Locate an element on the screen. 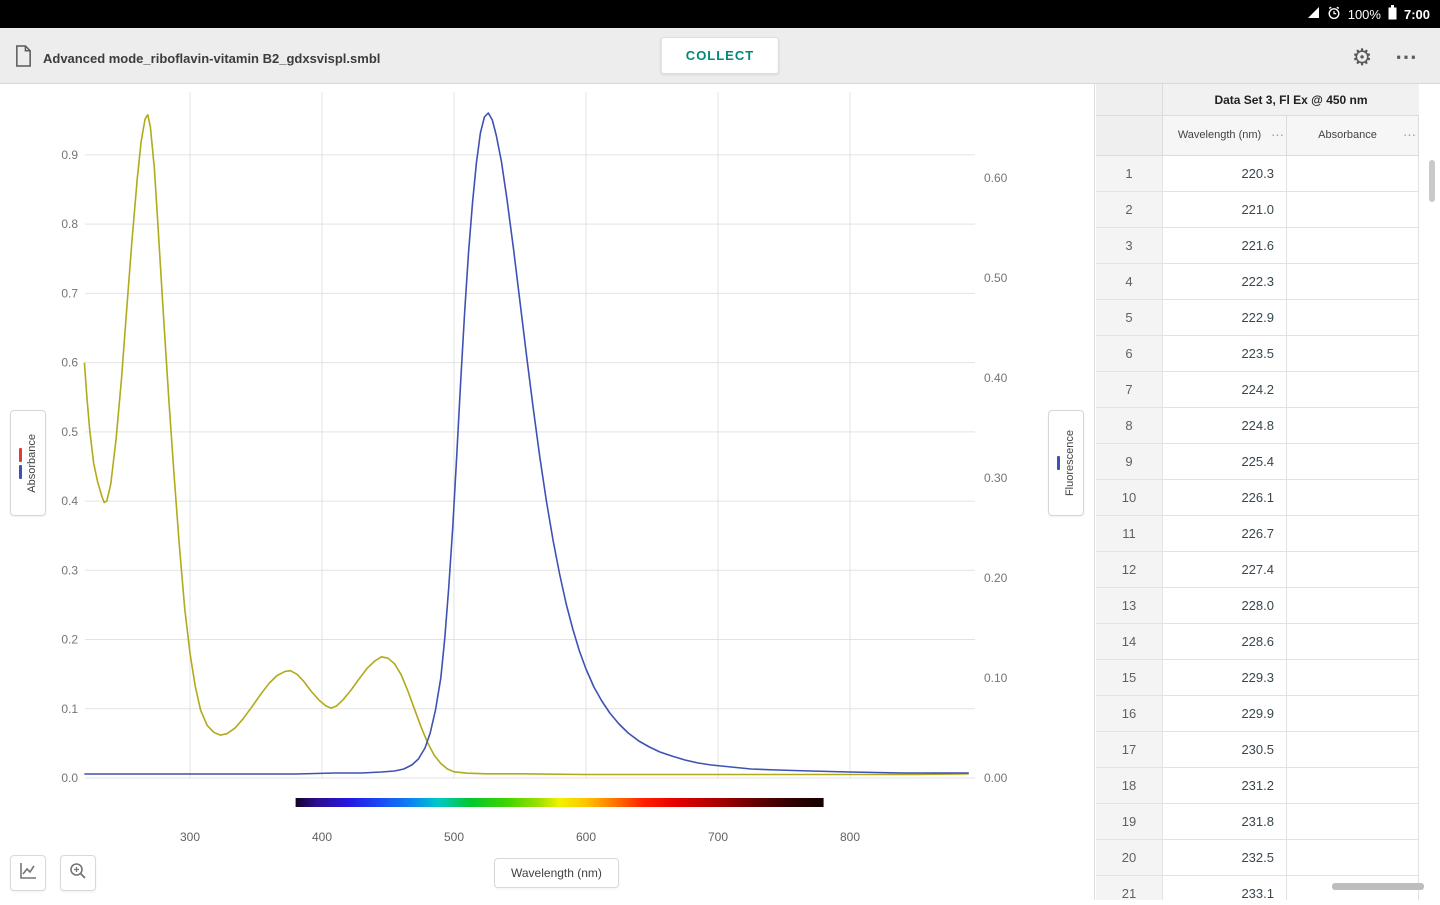 The width and height of the screenshot is (1440, 905). battery-icon is located at coordinates (1392, 14).